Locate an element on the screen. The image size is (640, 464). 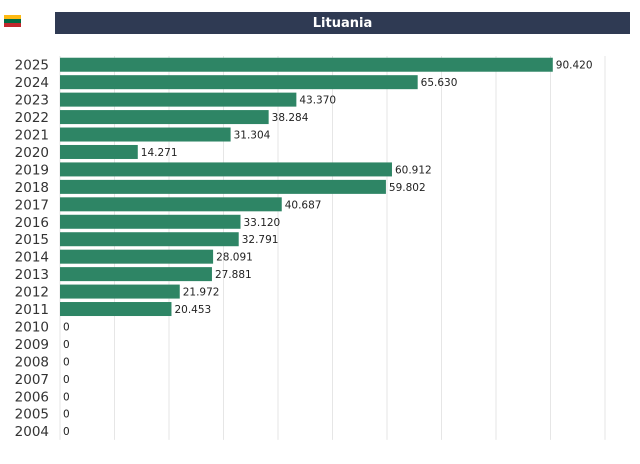
flag-stripe-green is located at coordinates (12, 21).